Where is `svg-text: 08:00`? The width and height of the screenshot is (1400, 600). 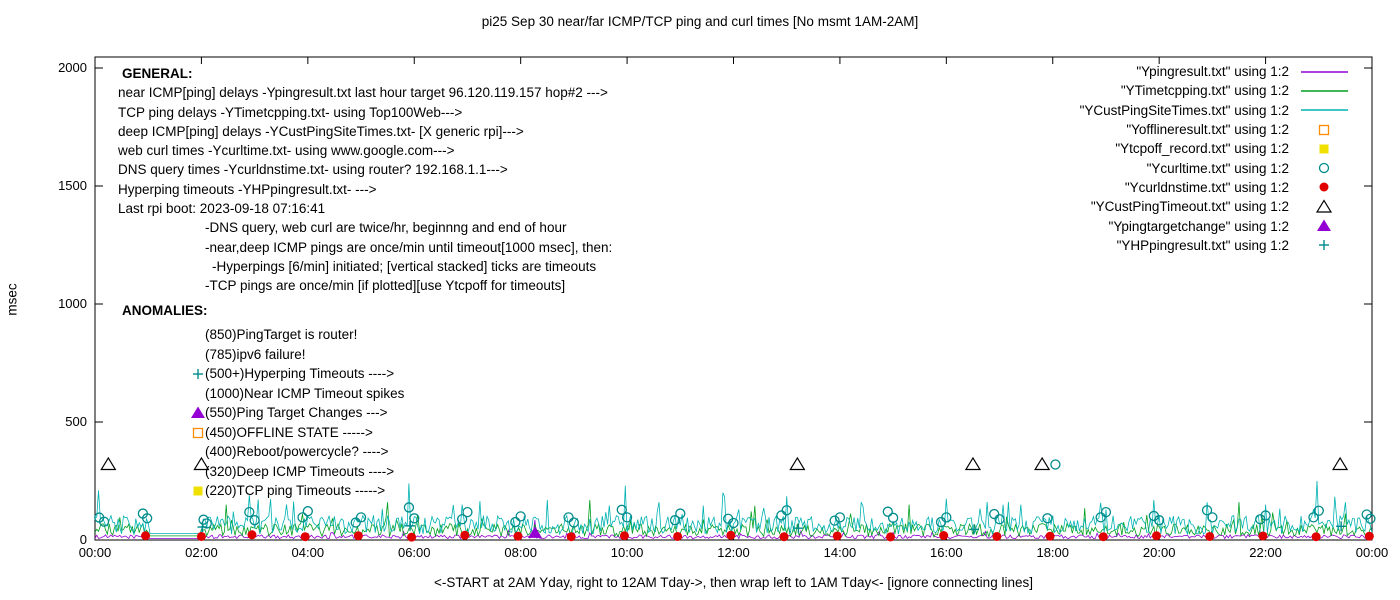 svg-text: 08:00 is located at coordinates (520, 552).